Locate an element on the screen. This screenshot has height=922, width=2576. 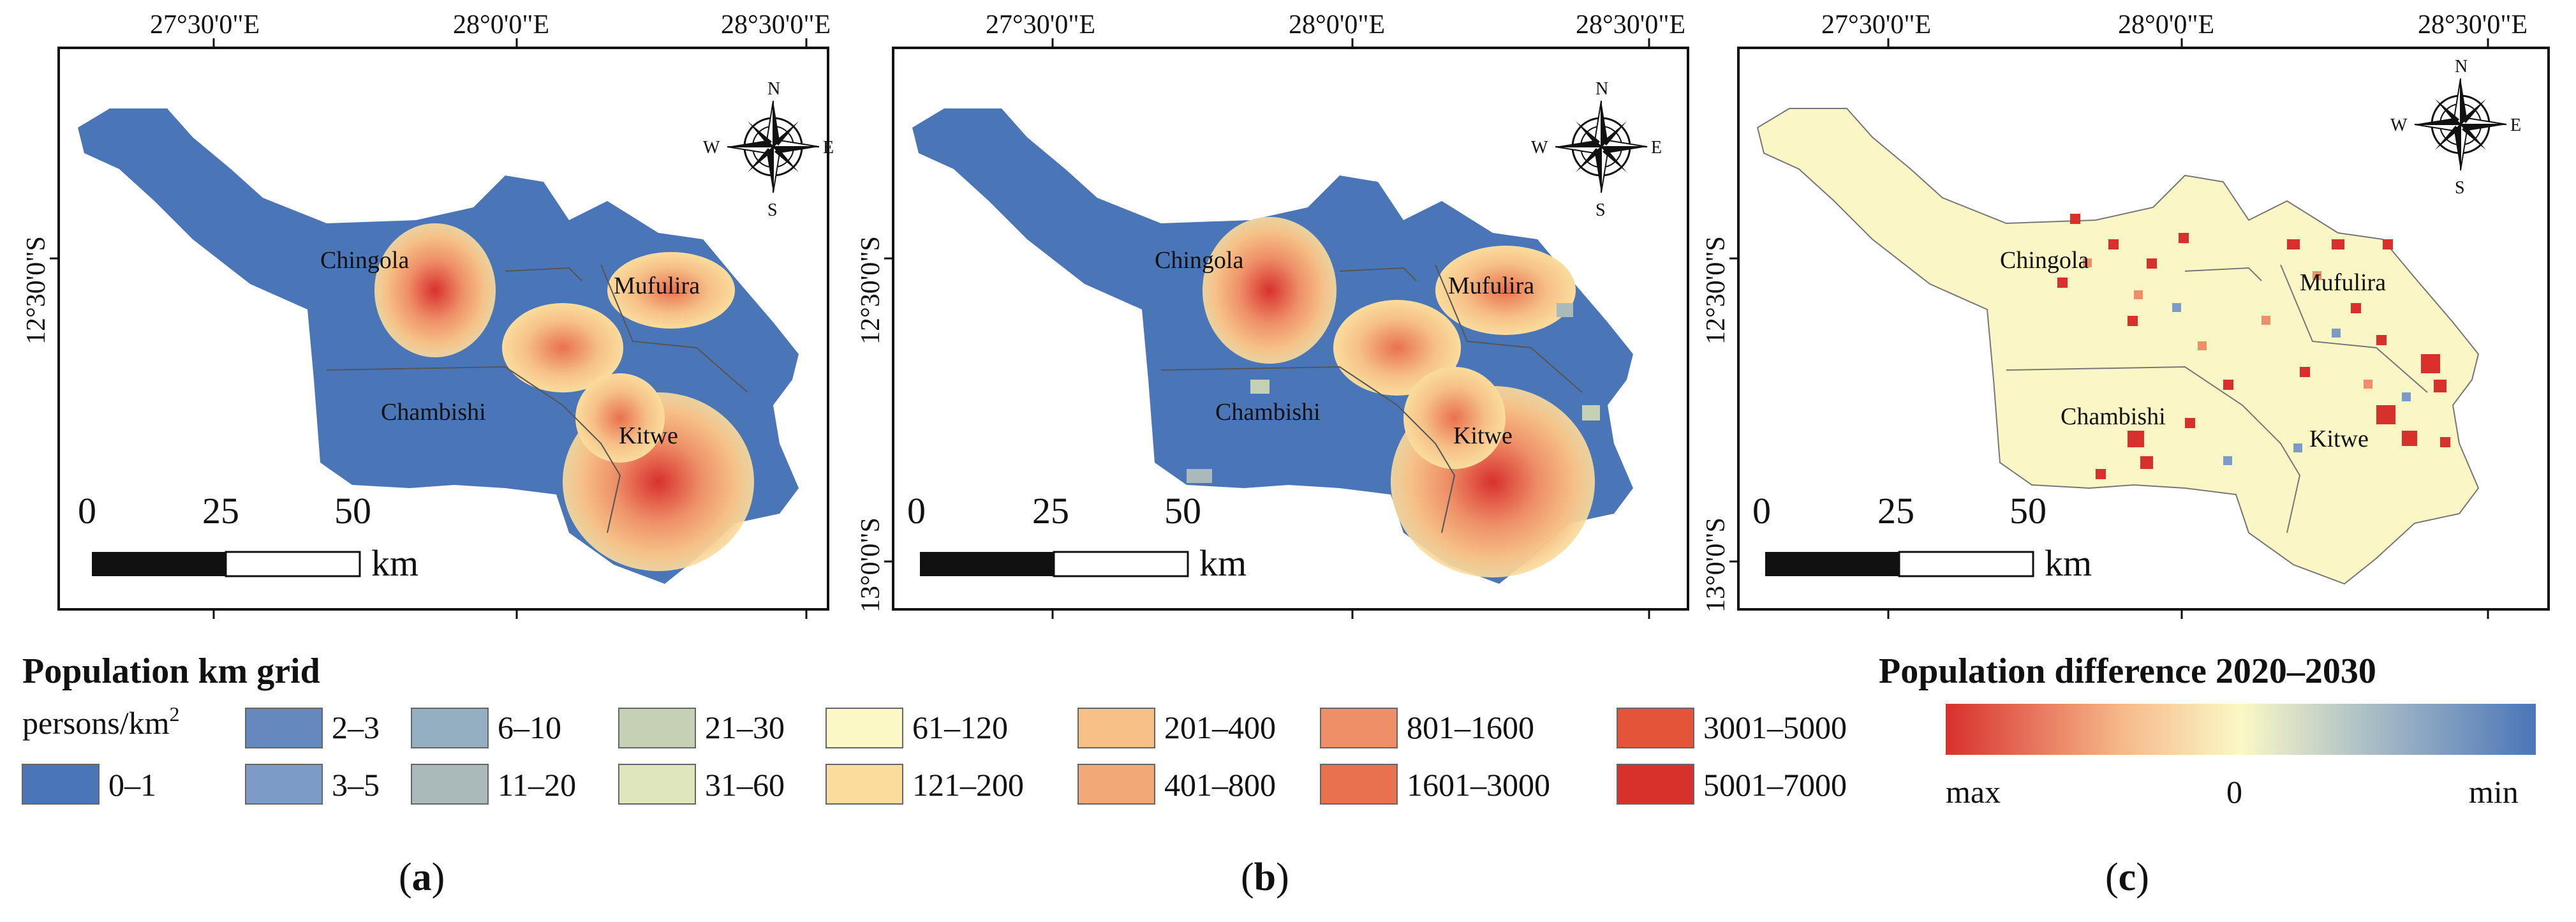
legend-item: 3001–5000 is located at coordinates (1732, 728).